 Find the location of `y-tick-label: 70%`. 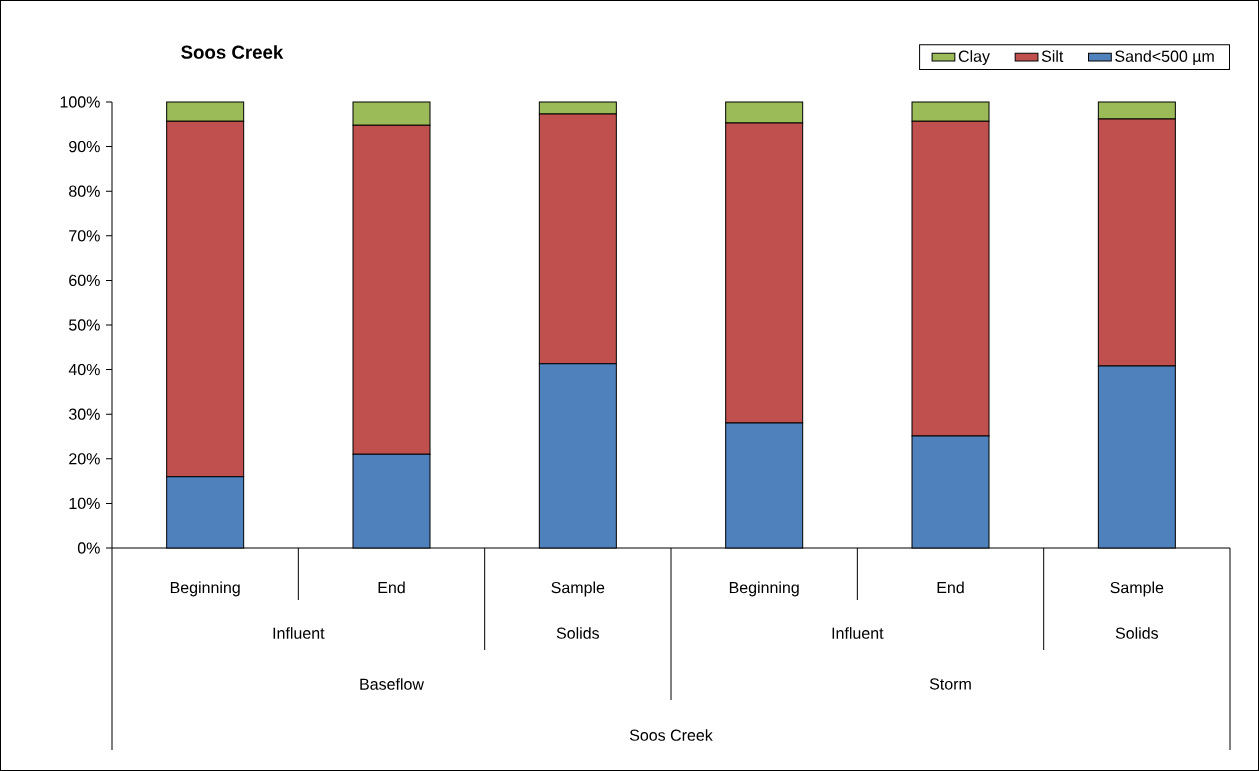

y-tick-label: 70% is located at coordinates (84, 236).